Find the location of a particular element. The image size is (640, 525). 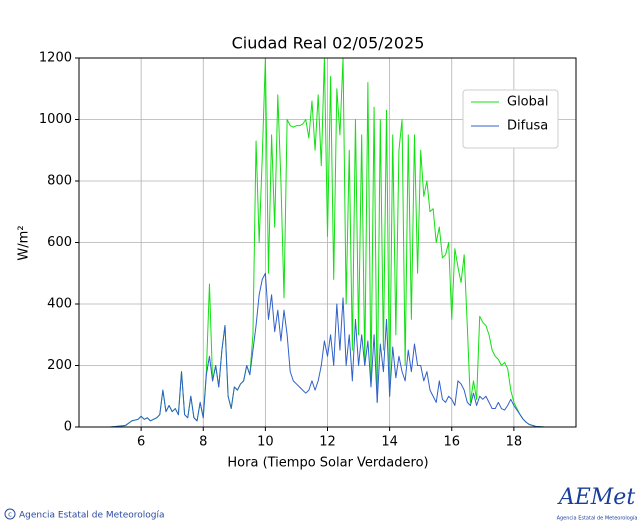

y-tick-label: 0 is located at coordinates (68, 427).